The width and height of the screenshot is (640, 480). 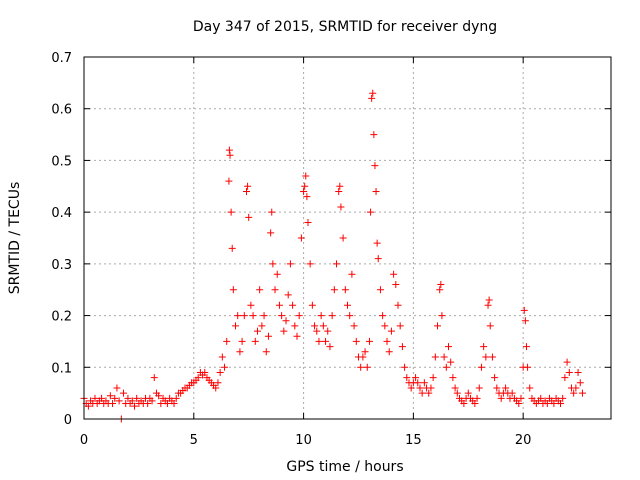 What do you see at coordinates (61, 213) in the screenshot?
I see `y-tick-label: 0.4` at bounding box center [61, 213].